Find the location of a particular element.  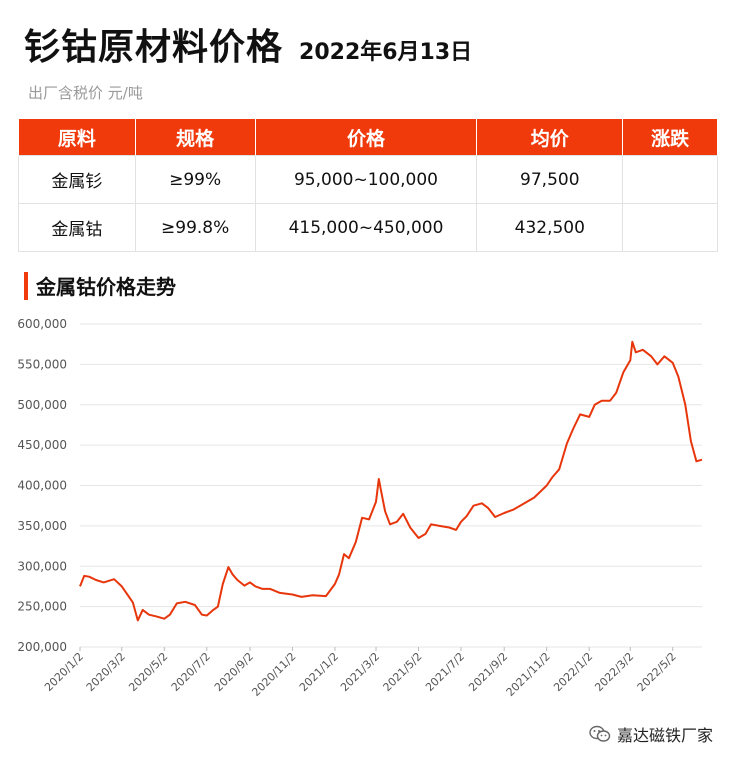

x-tick-label: 2020/11/2 is located at coordinates (273, 674).